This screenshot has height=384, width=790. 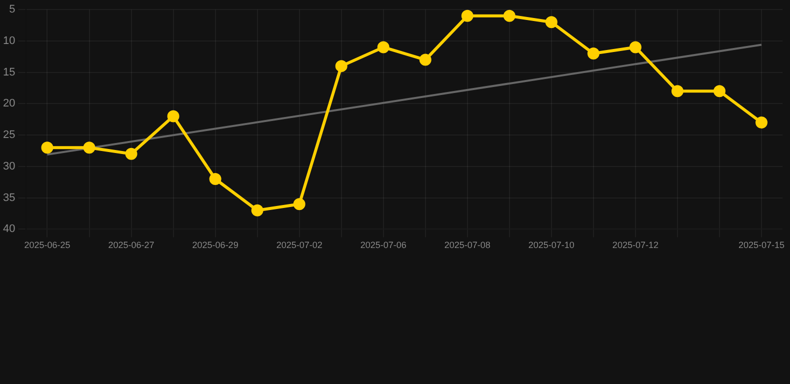 What do you see at coordinates (9, 229) in the screenshot?
I see `y-tick-label: 40` at bounding box center [9, 229].